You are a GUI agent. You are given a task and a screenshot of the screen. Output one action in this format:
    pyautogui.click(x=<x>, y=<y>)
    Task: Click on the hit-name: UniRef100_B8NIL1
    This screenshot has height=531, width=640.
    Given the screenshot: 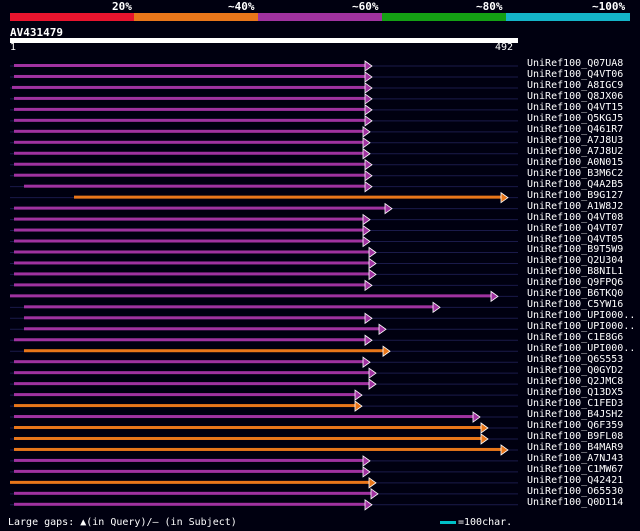 What is the action you would take?
    pyautogui.click(x=575, y=272)
    